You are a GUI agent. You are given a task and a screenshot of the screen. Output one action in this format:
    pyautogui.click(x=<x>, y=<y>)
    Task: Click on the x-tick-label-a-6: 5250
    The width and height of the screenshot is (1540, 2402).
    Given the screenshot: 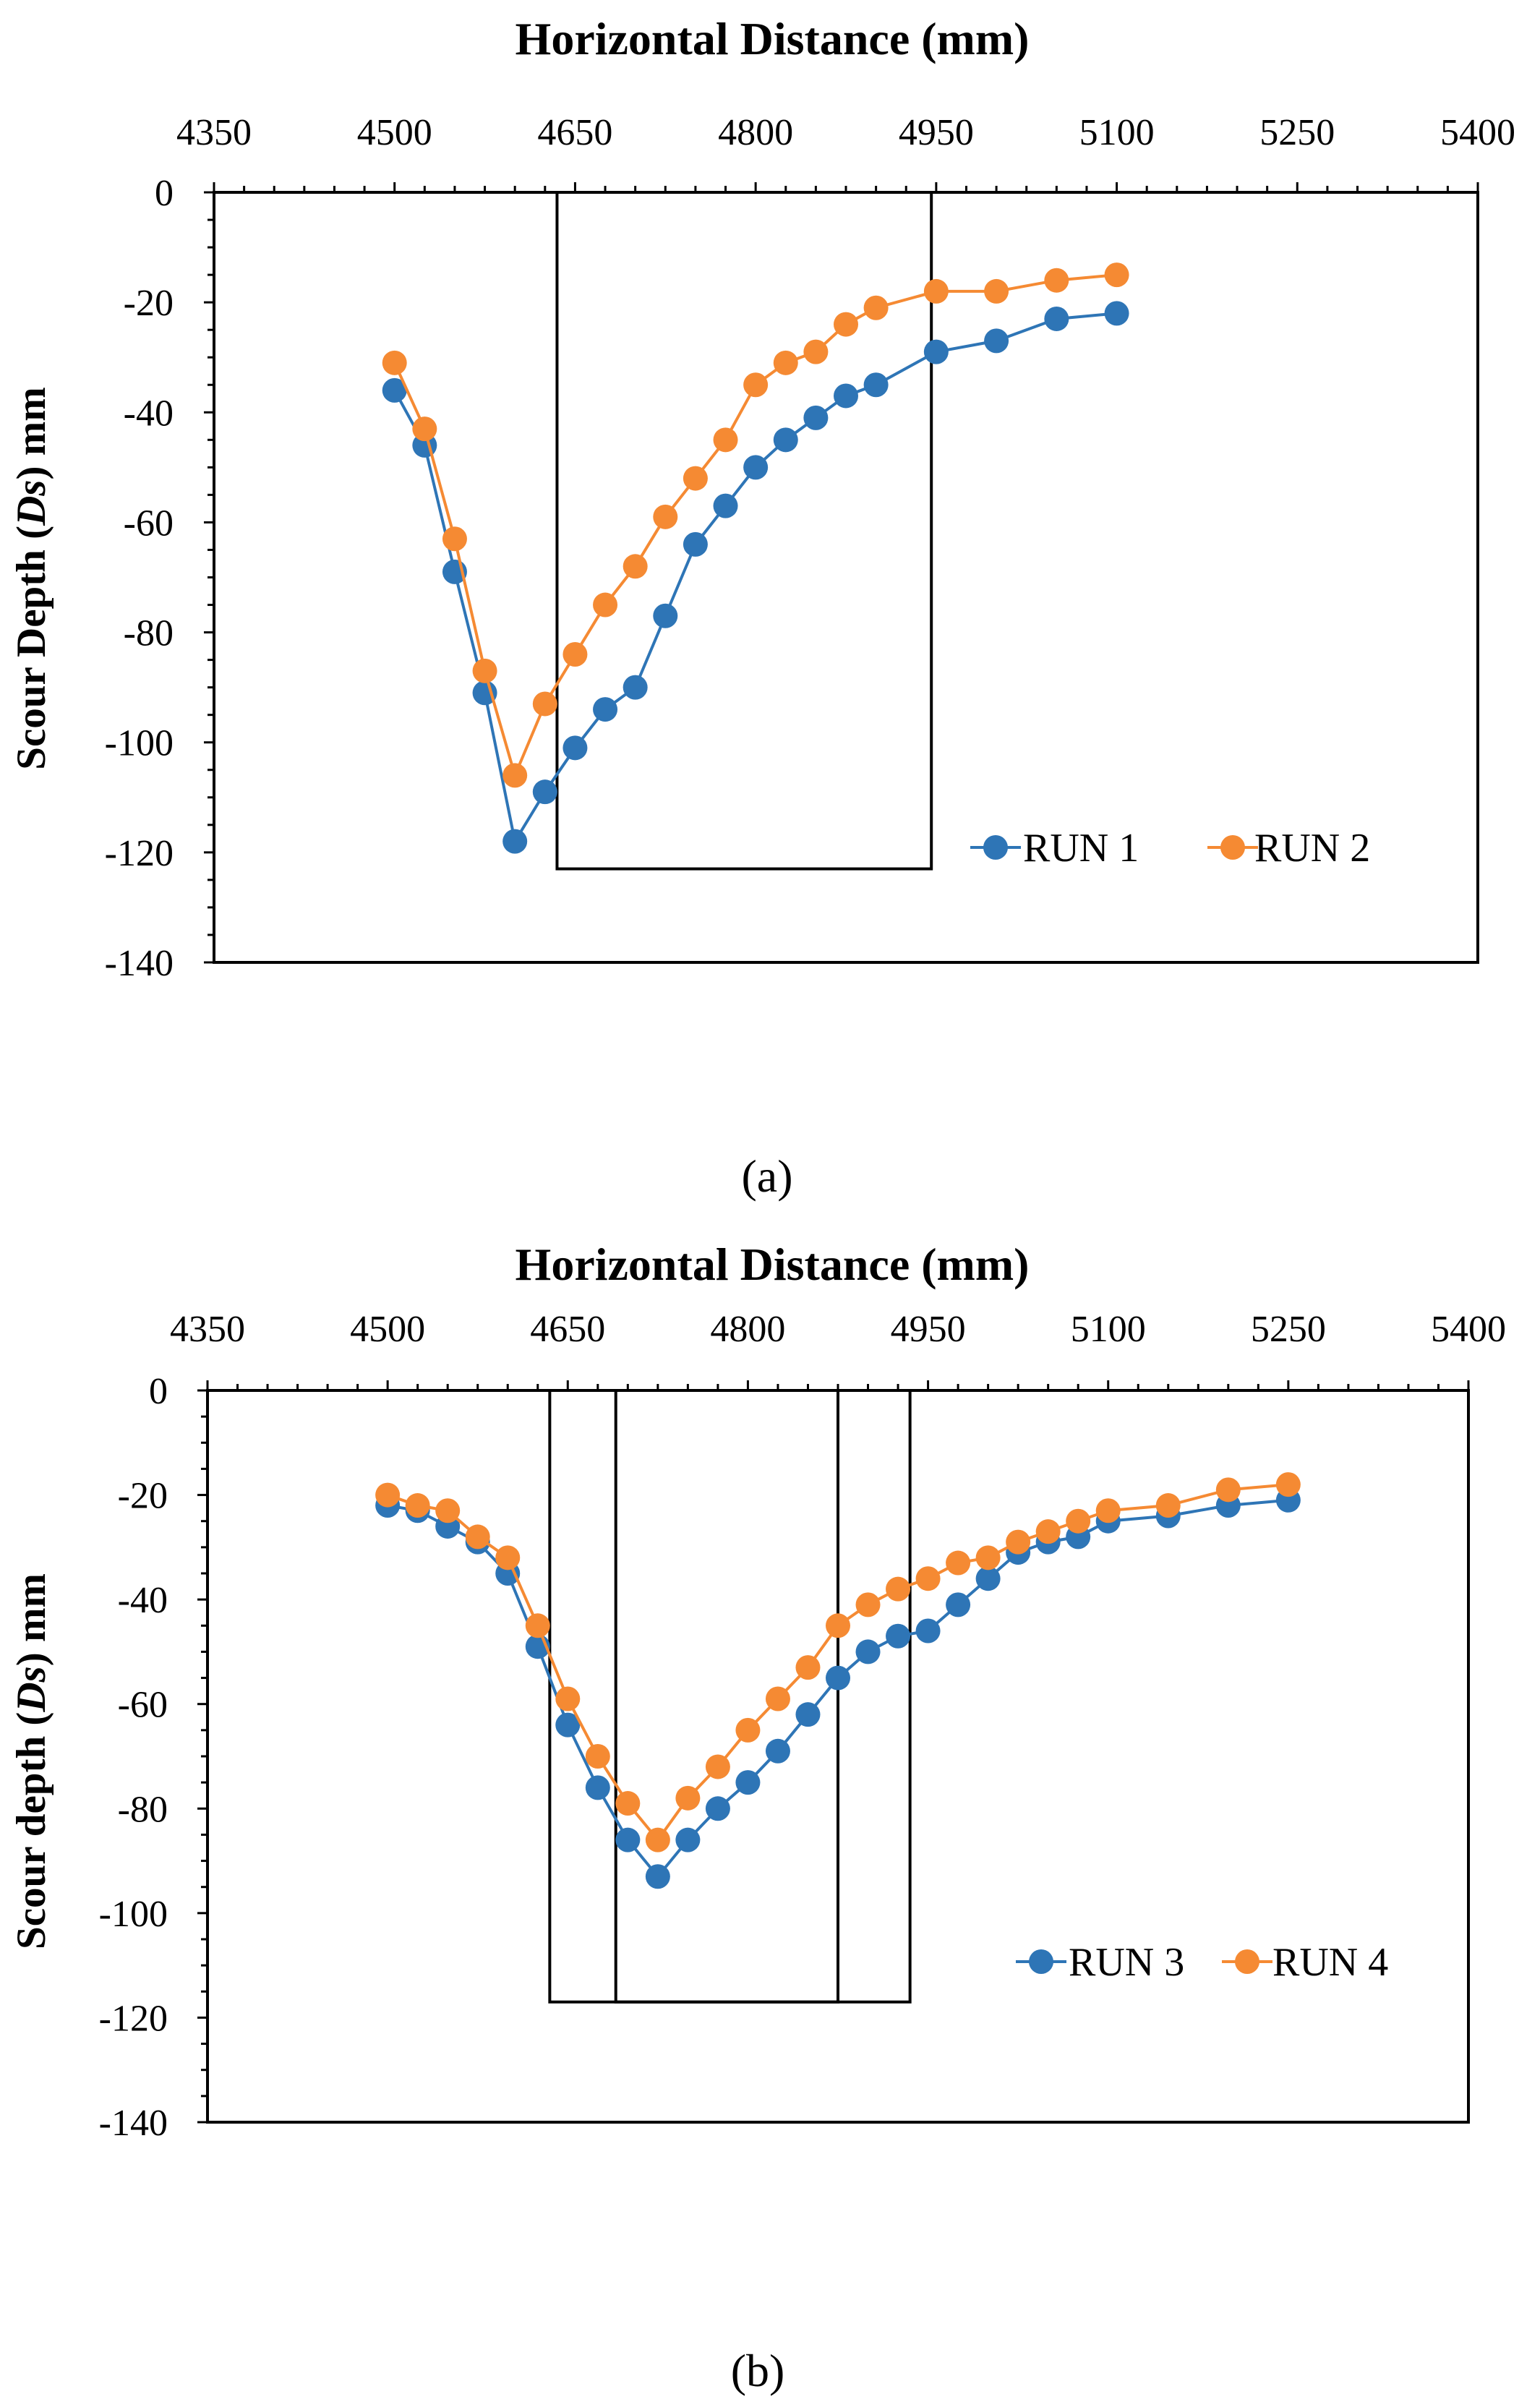 What is the action you would take?
    pyautogui.click(x=1297, y=132)
    